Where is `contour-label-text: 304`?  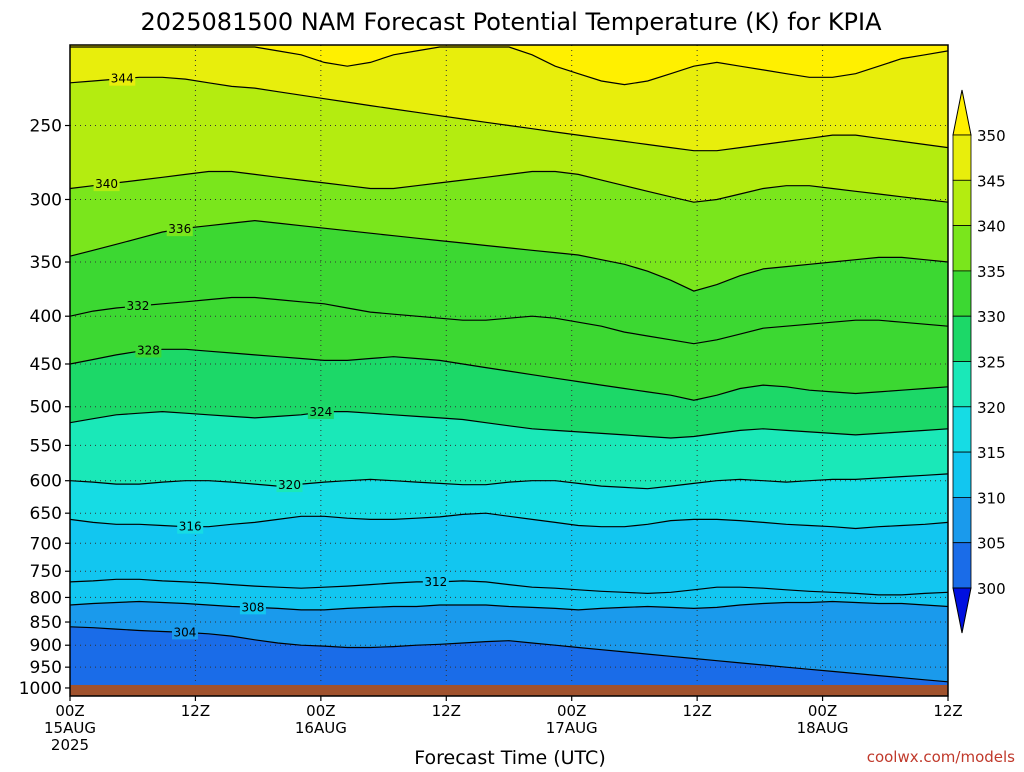
contour-label-text: 304 is located at coordinates (185, 632).